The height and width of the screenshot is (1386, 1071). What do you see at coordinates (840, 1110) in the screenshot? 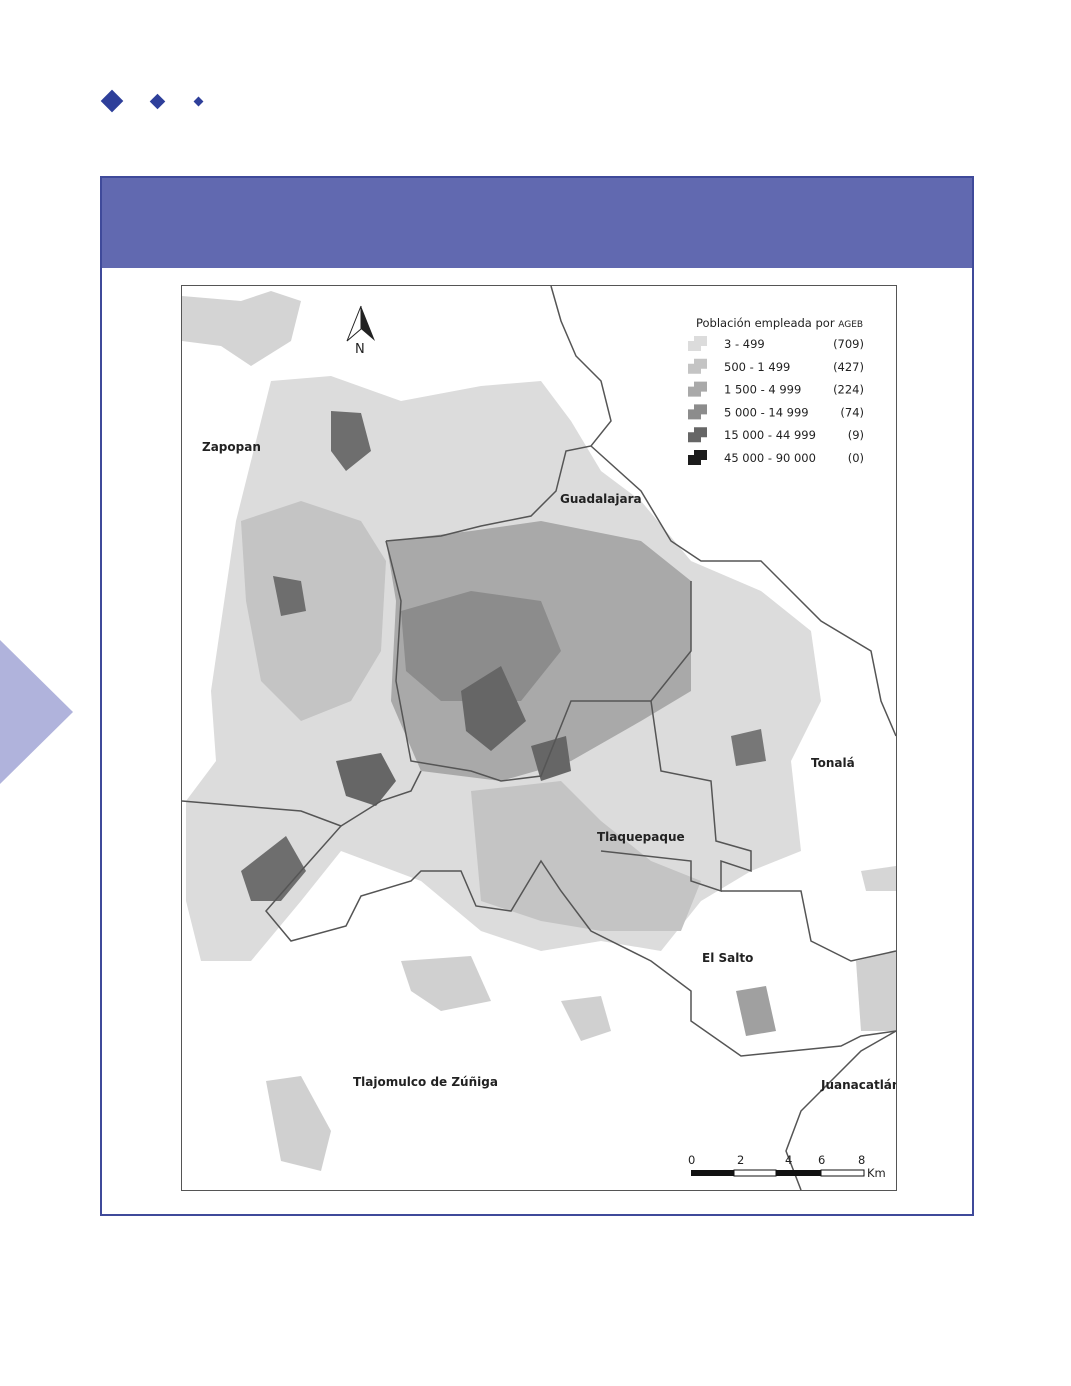
I see `boundary-juanacatlan` at bounding box center [840, 1110].